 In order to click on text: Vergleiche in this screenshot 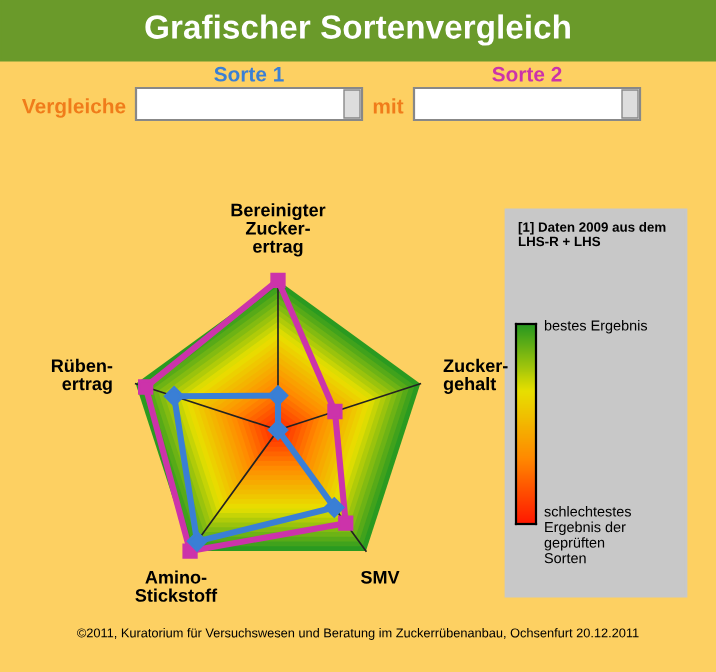, I will do `click(74, 108)`.